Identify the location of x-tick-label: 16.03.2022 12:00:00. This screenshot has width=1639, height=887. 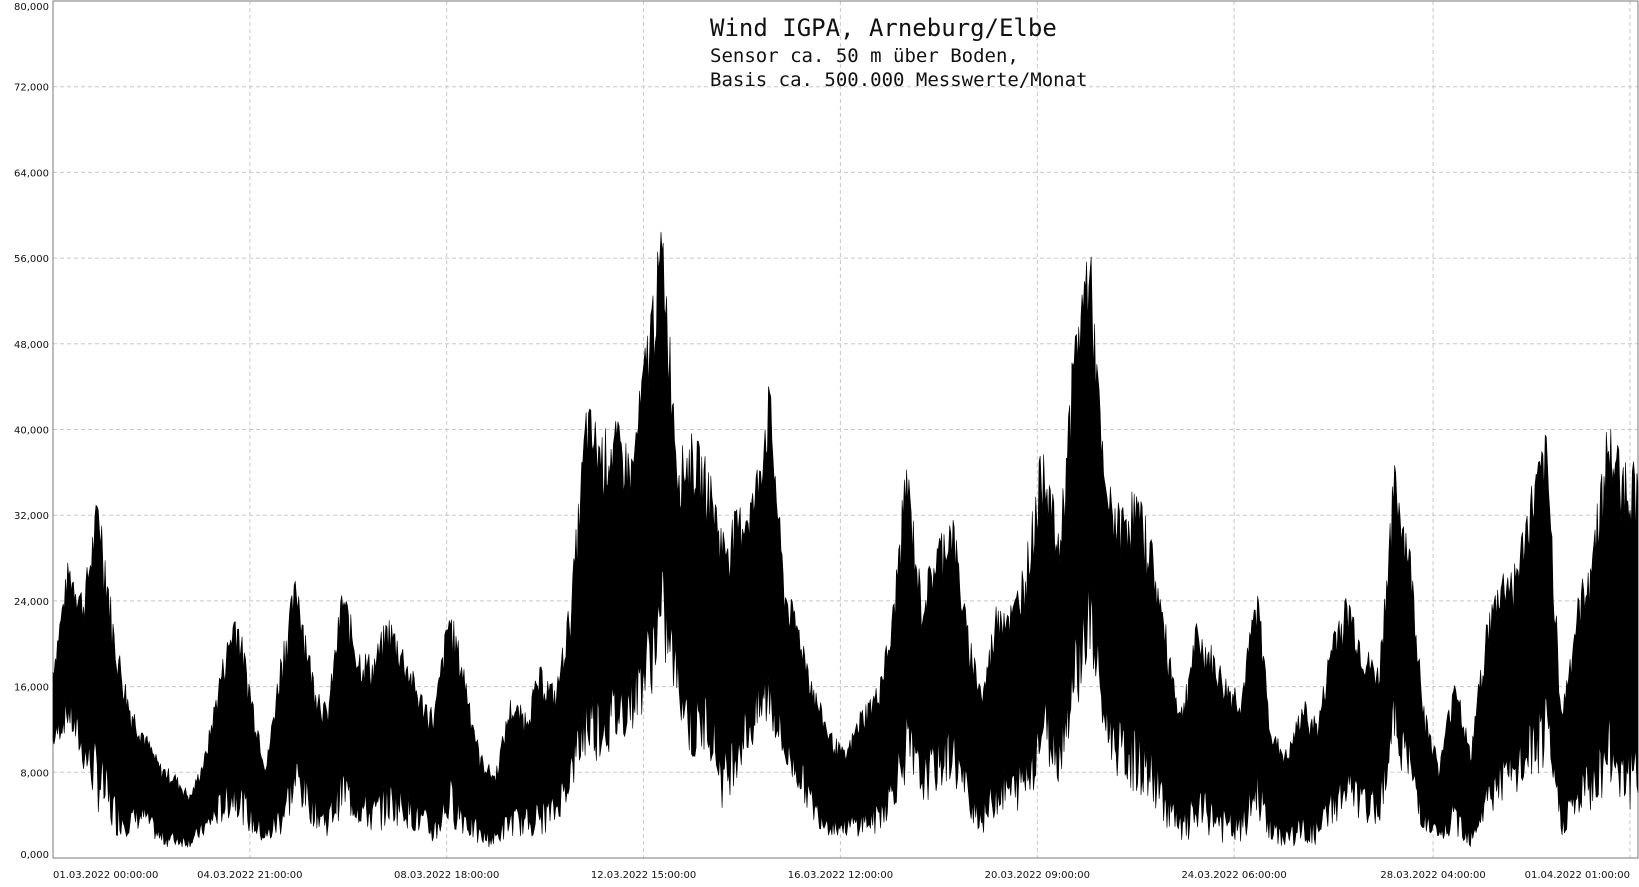
(840, 875).